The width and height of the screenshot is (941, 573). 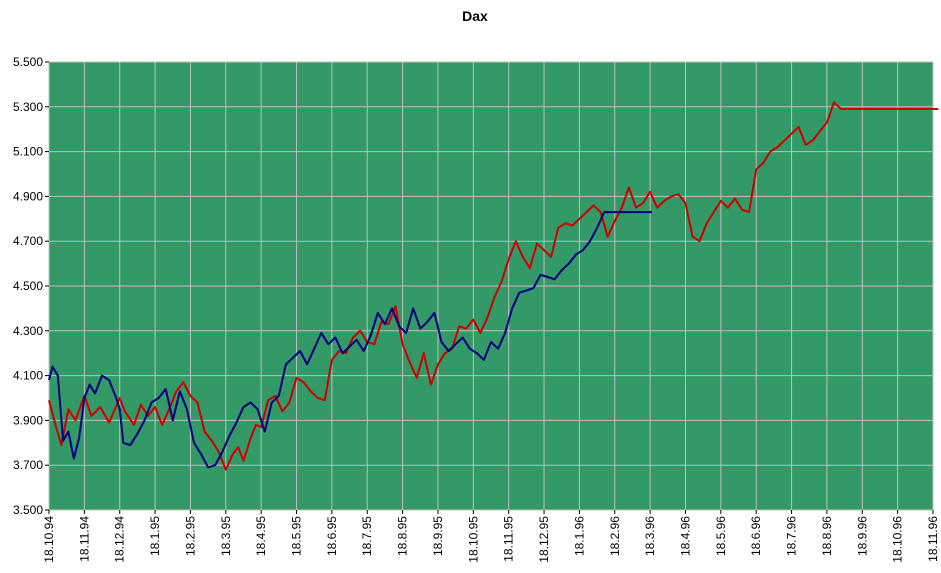 What do you see at coordinates (84, 539) in the screenshot?
I see `x-tick-label: 18.11.94` at bounding box center [84, 539].